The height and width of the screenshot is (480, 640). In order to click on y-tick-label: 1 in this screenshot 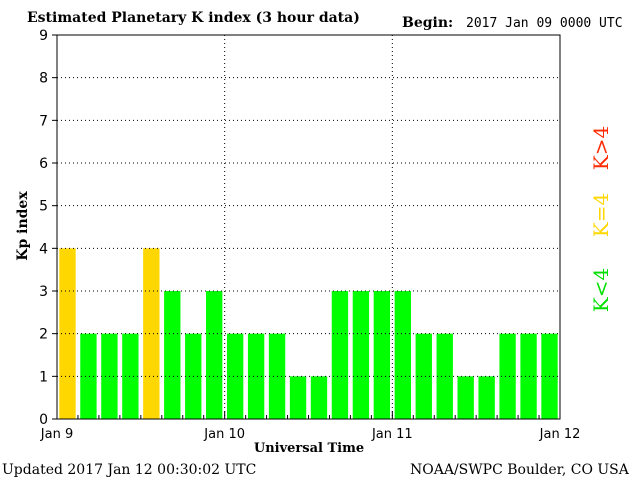, I will do `click(43, 377)`.